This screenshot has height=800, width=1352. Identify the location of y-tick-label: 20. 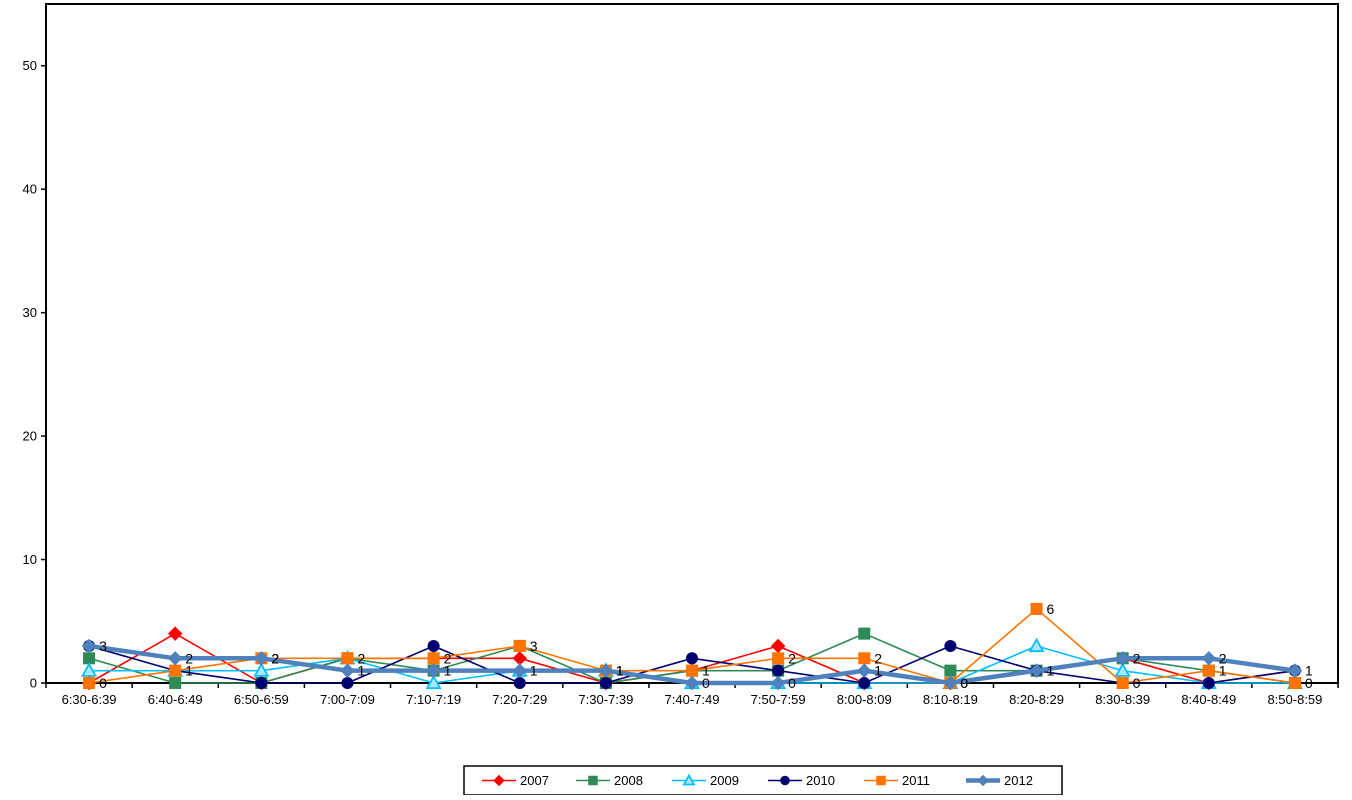
(30, 436).